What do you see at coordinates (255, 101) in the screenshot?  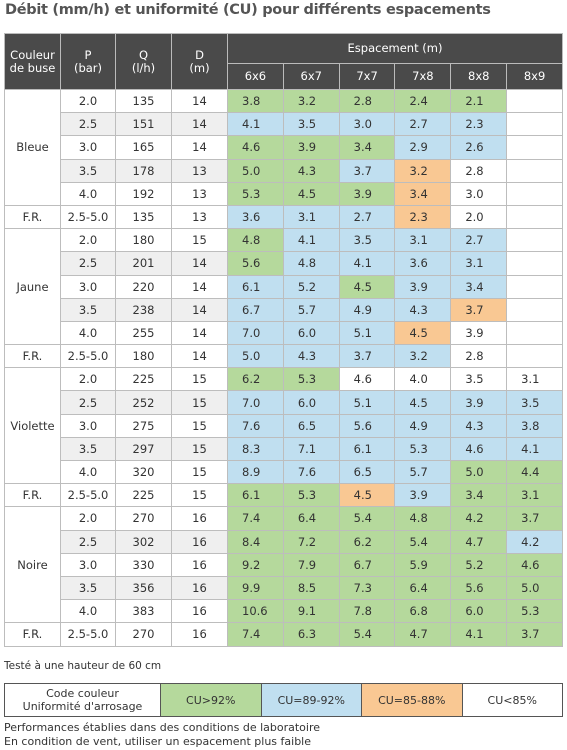 I see `value-cell: 3.8` at bounding box center [255, 101].